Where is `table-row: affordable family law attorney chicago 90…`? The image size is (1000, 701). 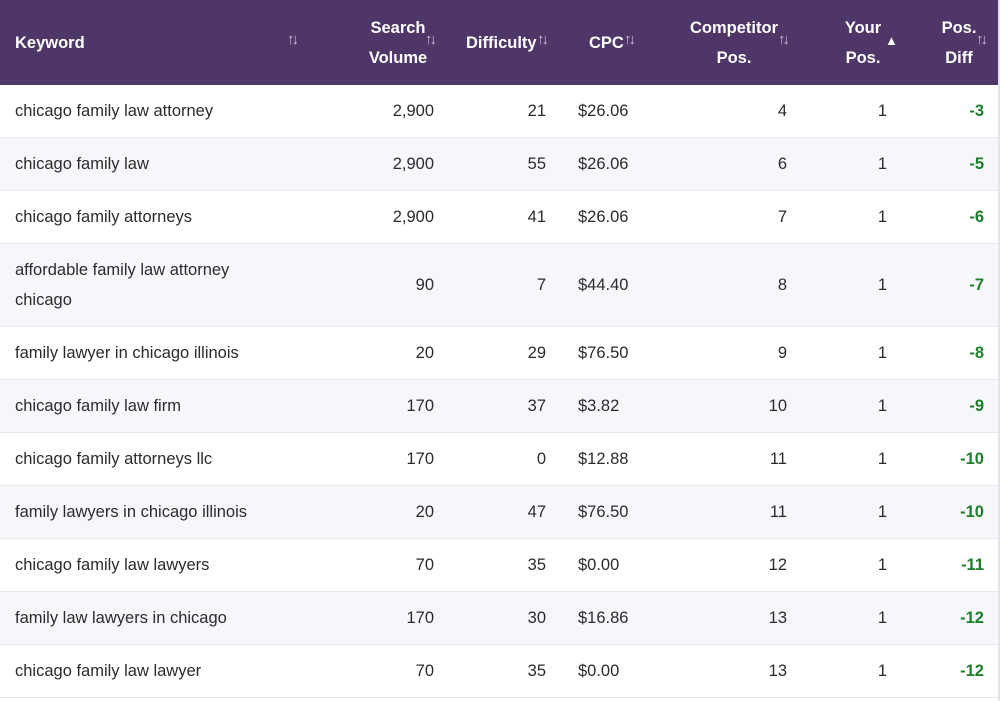
table-row: affordable family law attorney chicago 90… is located at coordinates (500, 285).